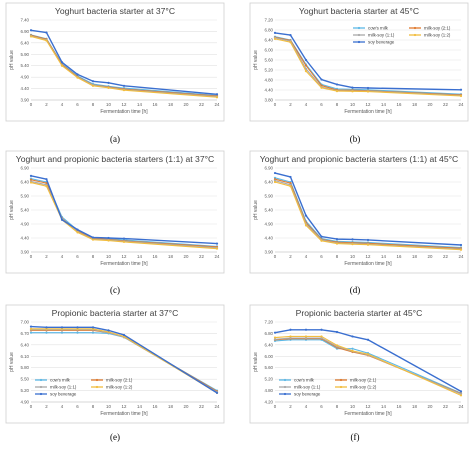 The image size is (474, 452). I want to click on y-tick-label: 5.40, so click(24, 65).